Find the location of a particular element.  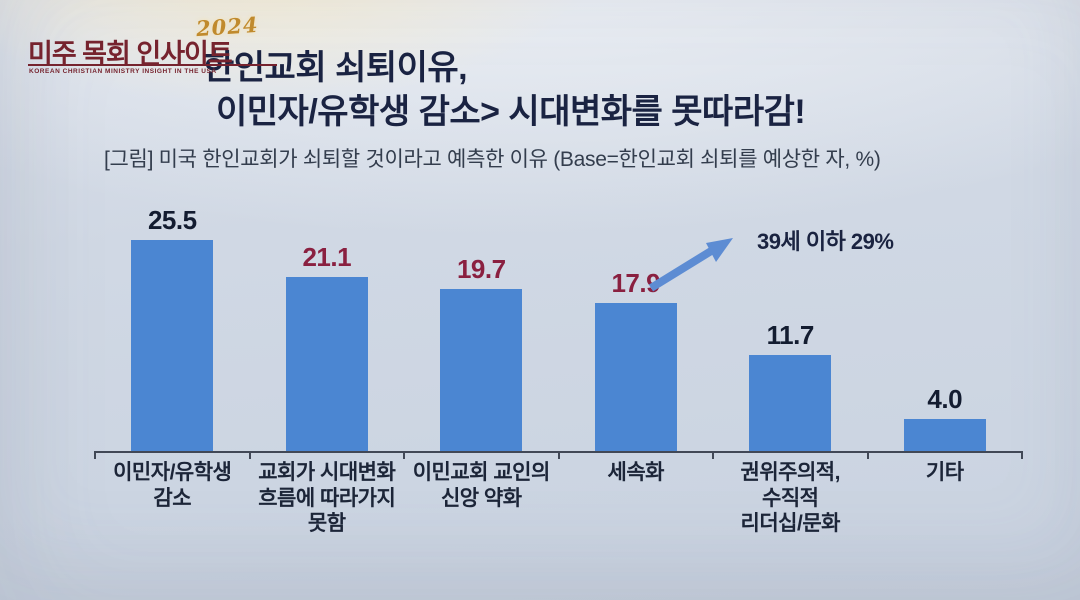

x-axis-ticks is located at coordinates (558, 456).